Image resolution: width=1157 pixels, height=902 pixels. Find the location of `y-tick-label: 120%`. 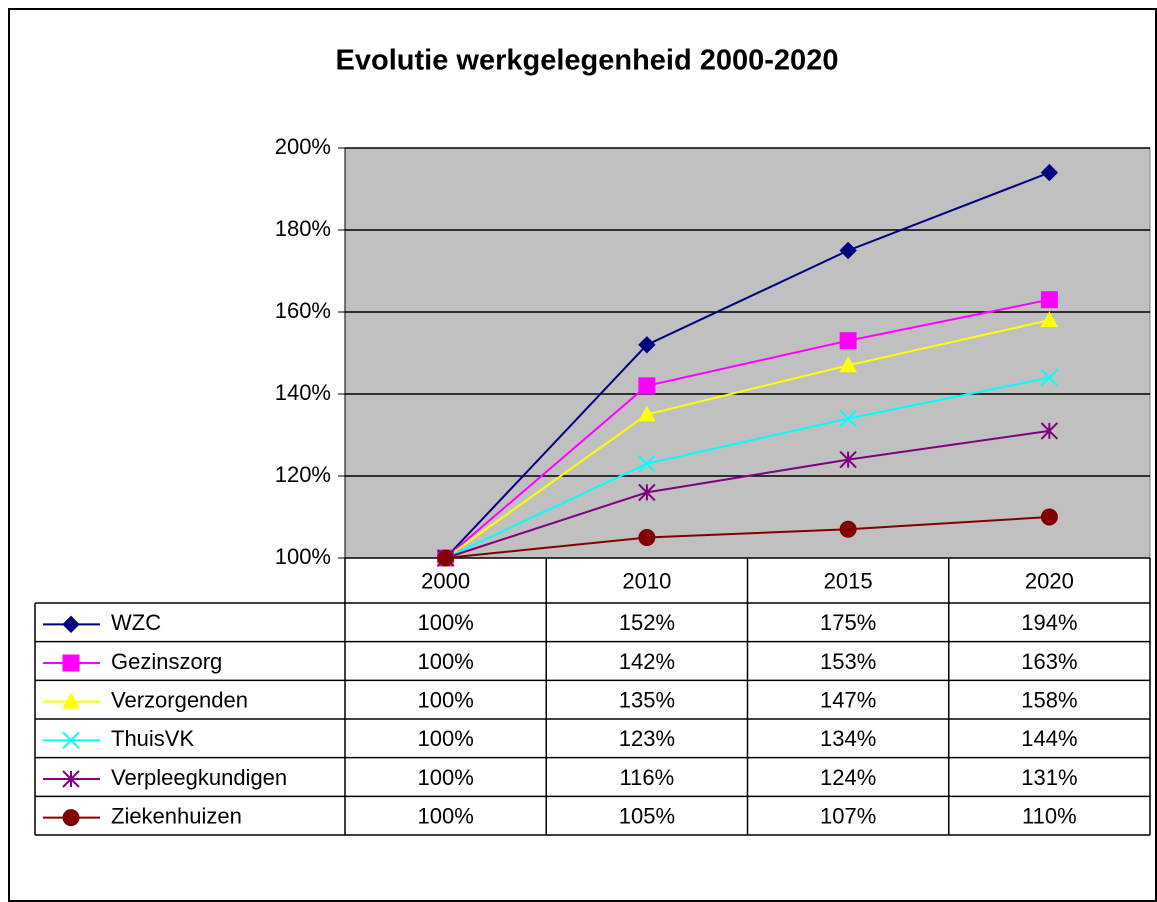

y-tick-label: 120% is located at coordinates (303, 474).